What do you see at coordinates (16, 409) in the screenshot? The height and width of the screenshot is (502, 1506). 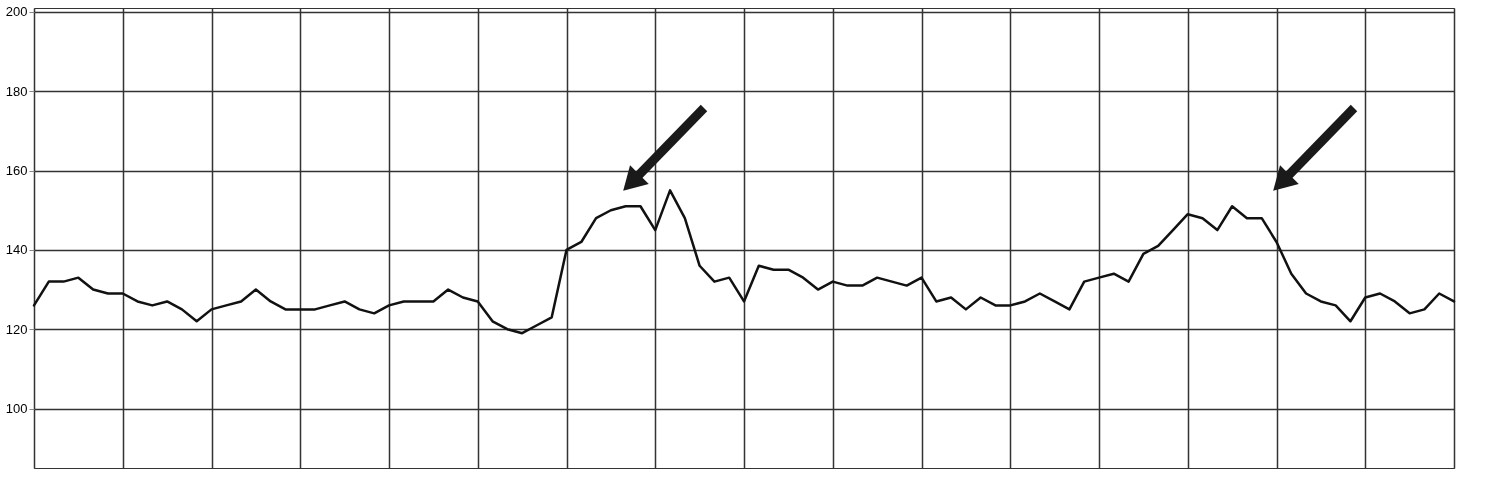 I see `y-tick-label: 100` at bounding box center [16, 409].